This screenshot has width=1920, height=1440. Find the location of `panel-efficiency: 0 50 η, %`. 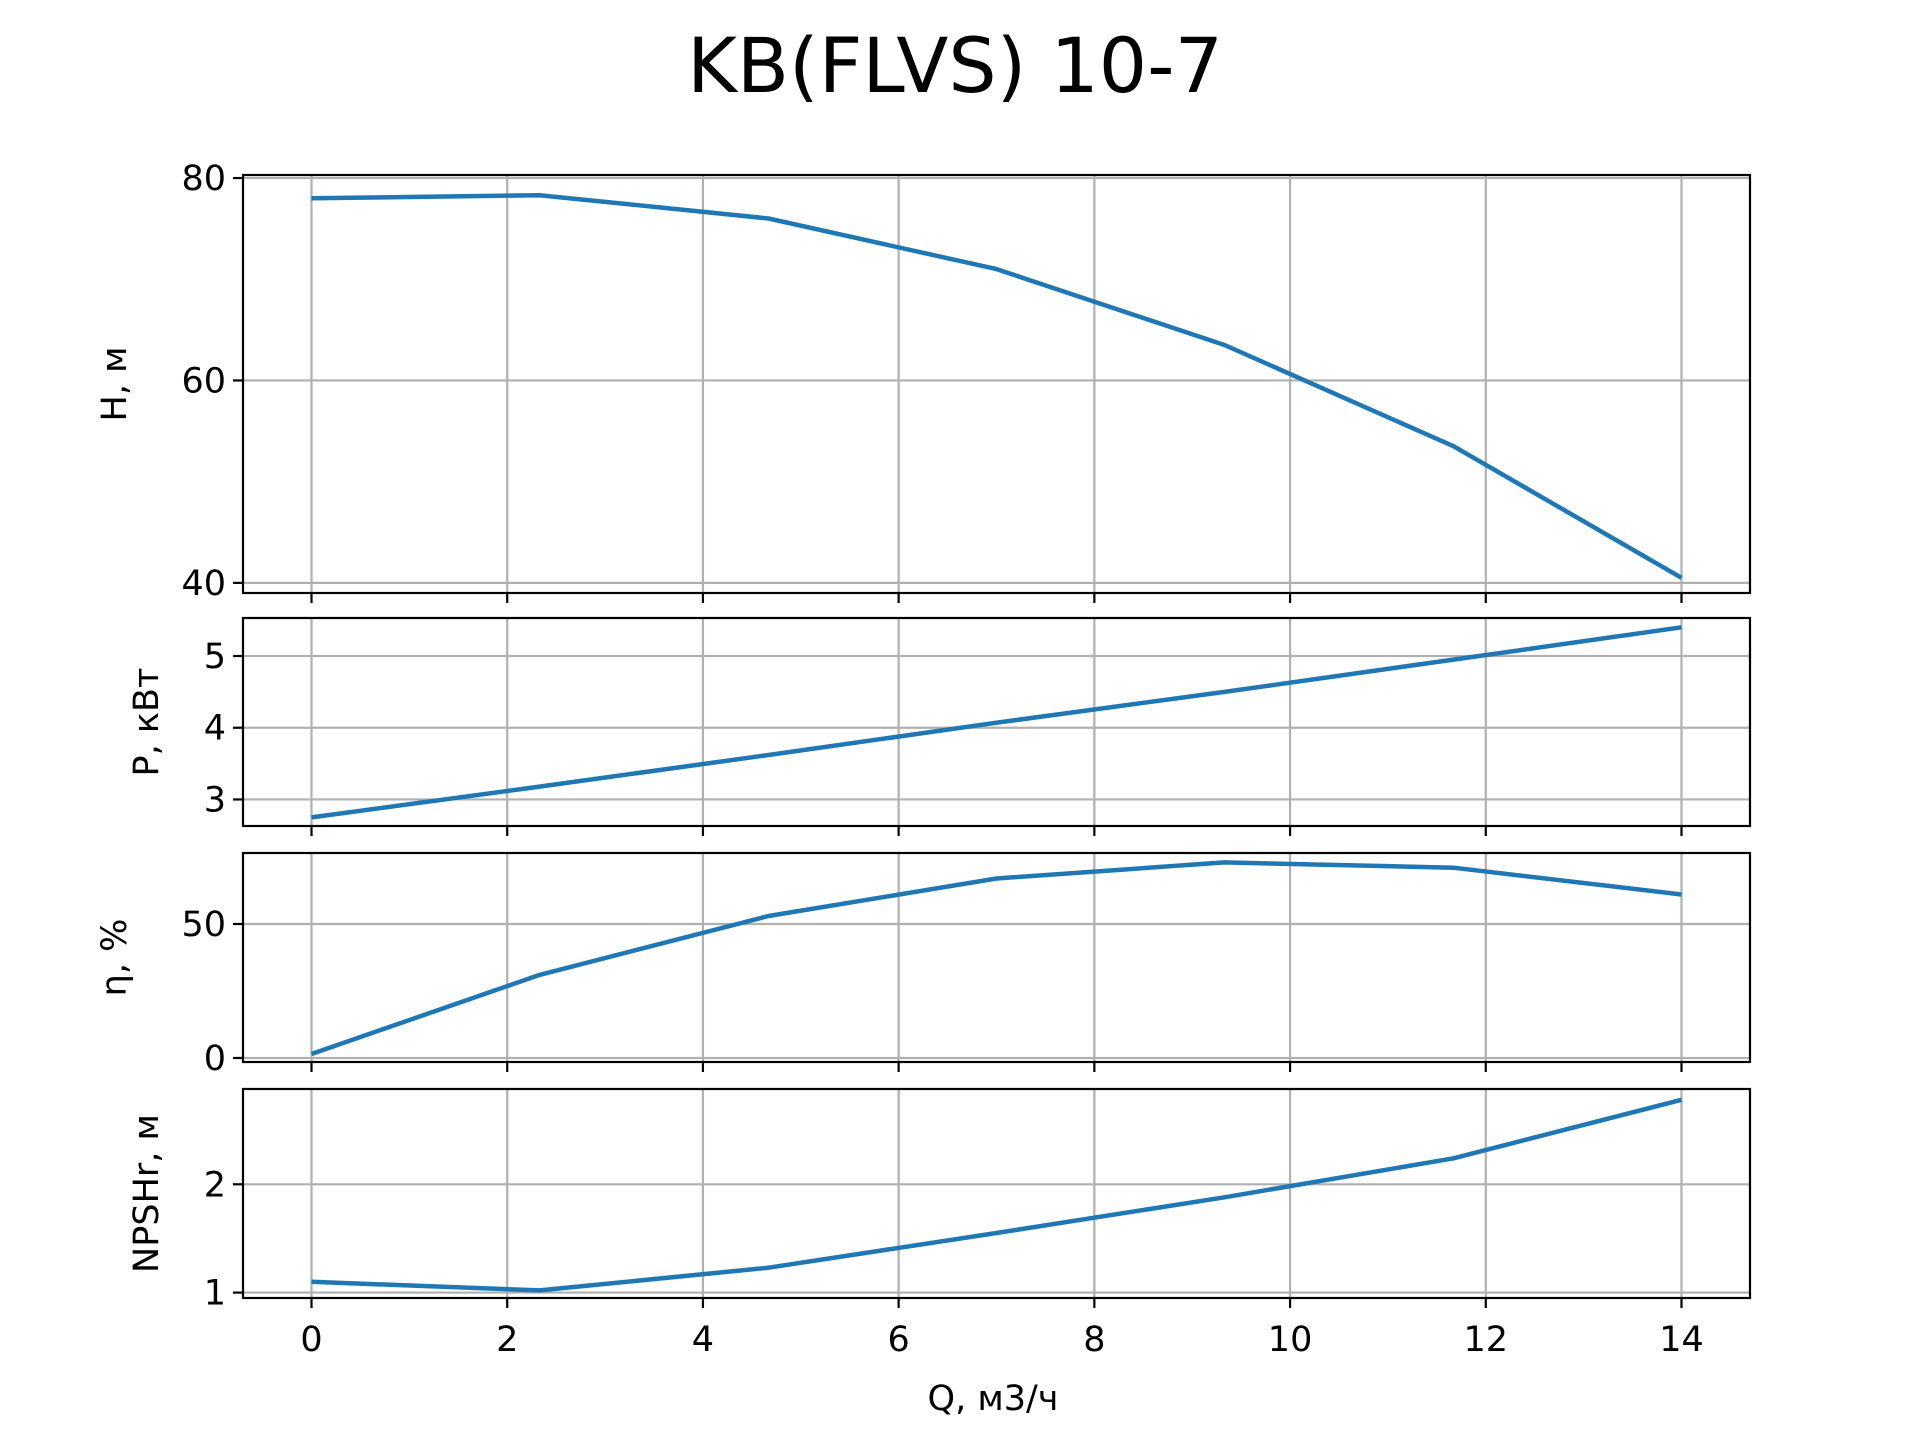

panel-efficiency: 0 50 η, % is located at coordinates (923, 965).